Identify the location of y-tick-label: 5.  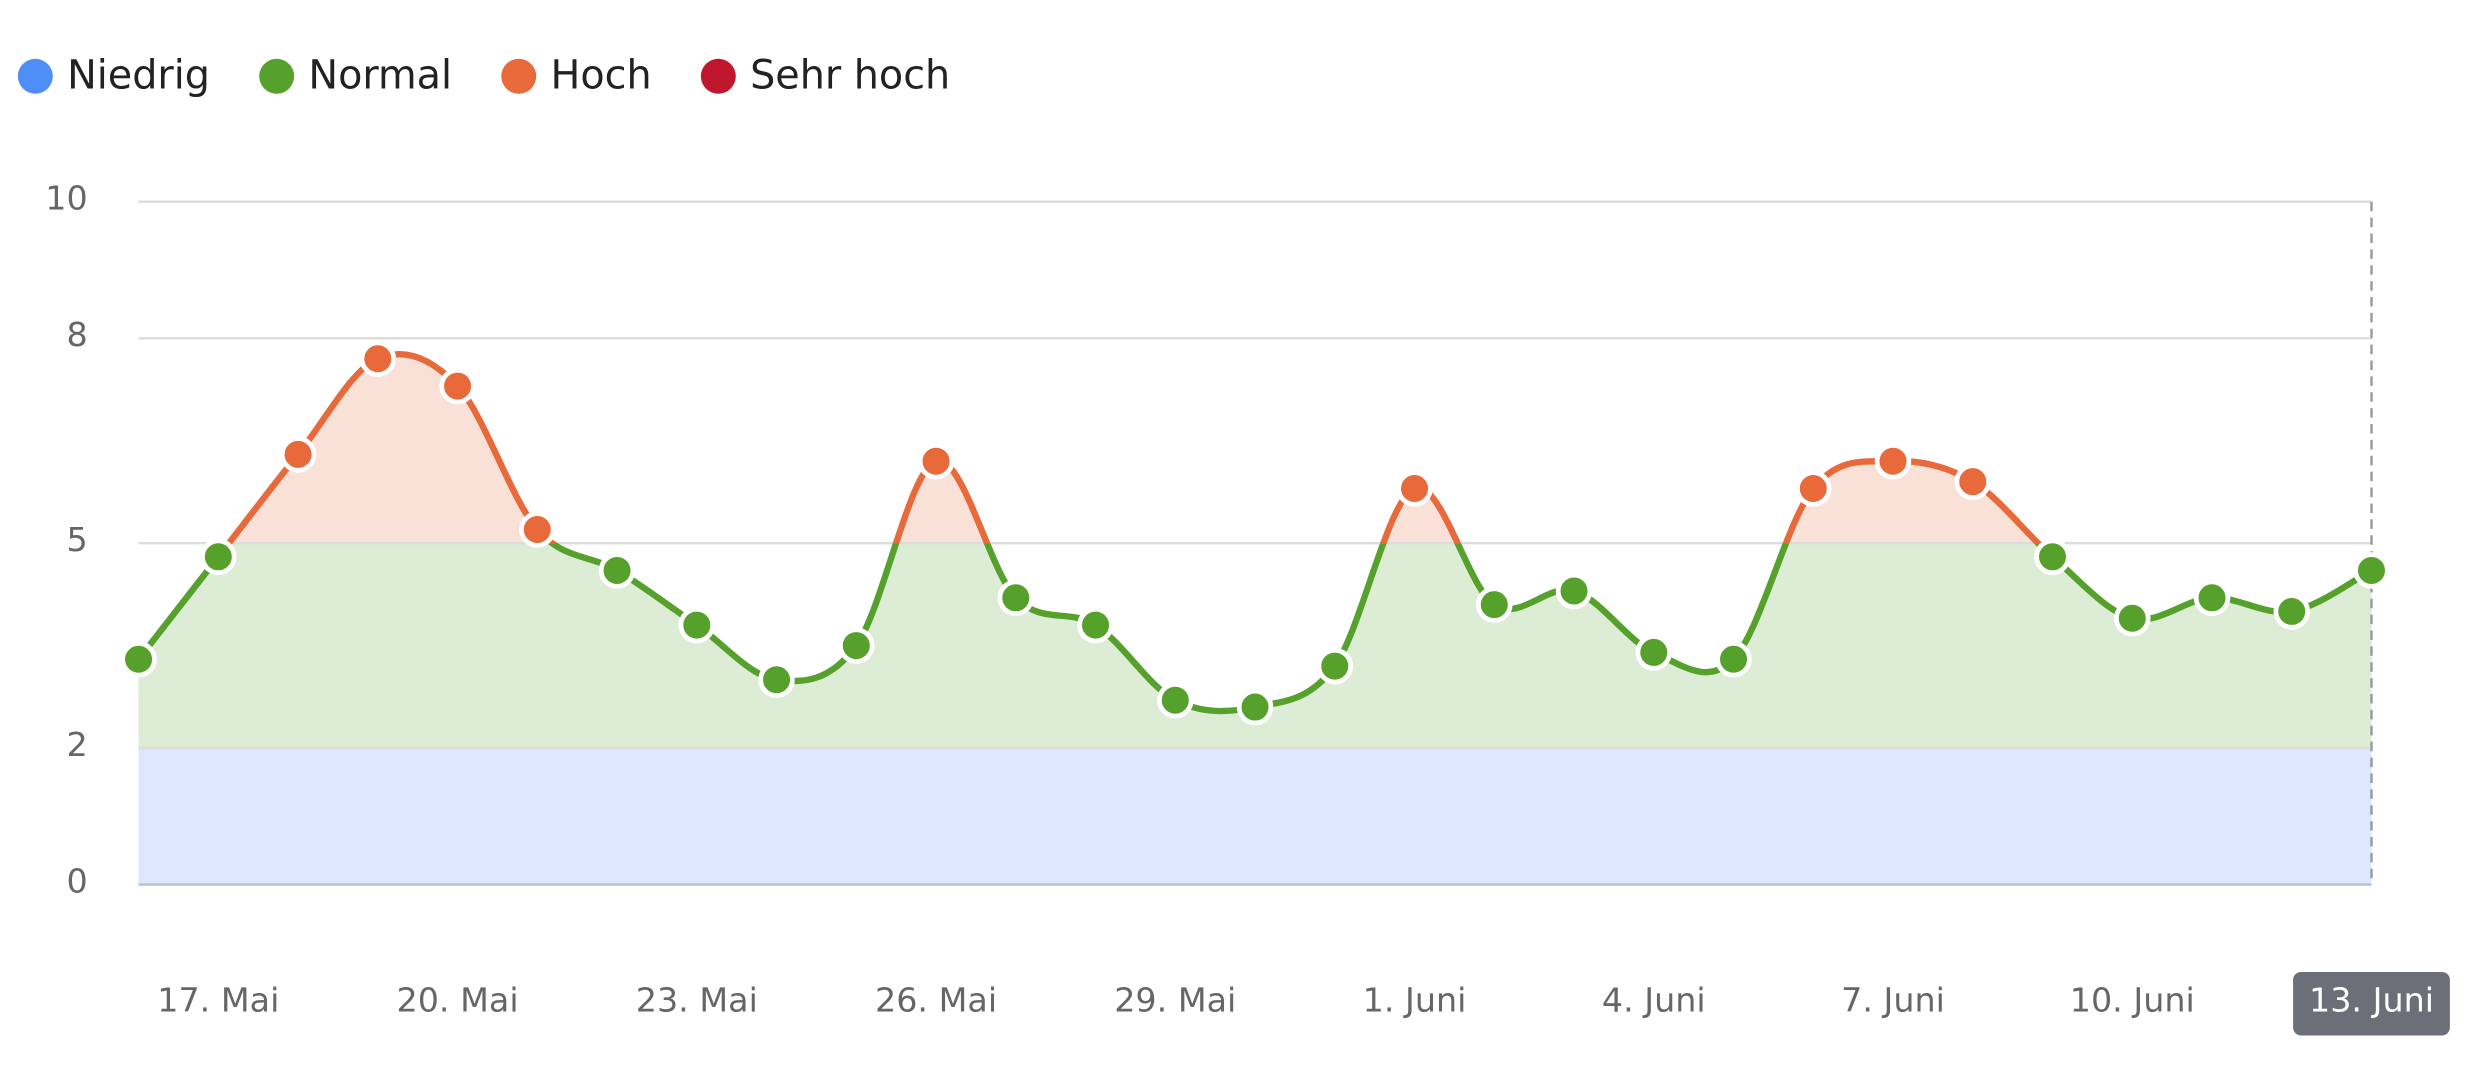
(77, 539).